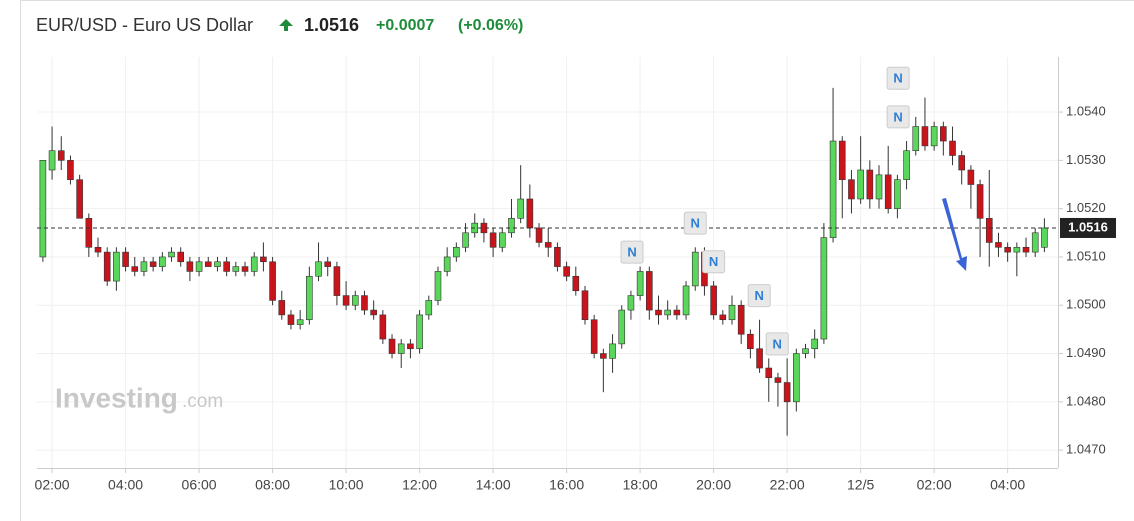  What do you see at coordinates (346, 485) in the screenshot?
I see `x-tick-label: 10:00` at bounding box center [346, 485].